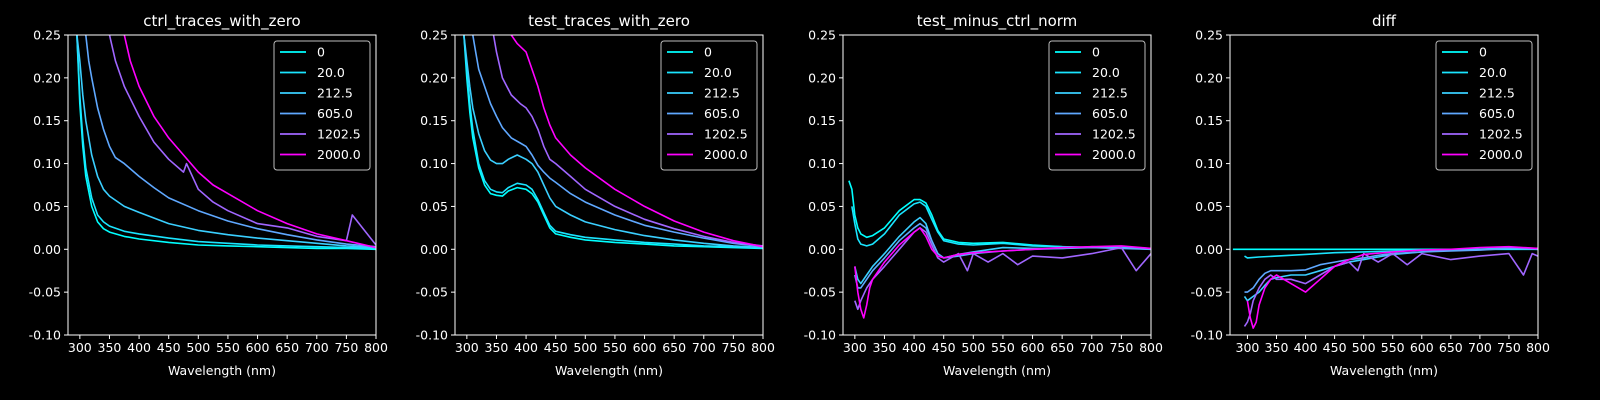  What do you see at coordinates (997, 21) in the screenshot?
I see `chart-title: test_minus_ctrl_norm` at bounding box center [997, 21].